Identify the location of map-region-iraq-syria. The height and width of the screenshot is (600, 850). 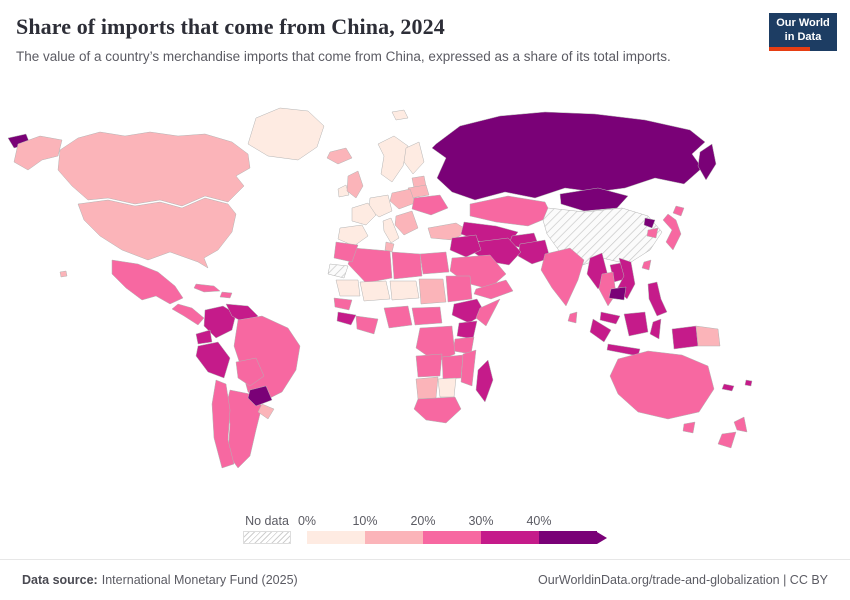
(465, 246).